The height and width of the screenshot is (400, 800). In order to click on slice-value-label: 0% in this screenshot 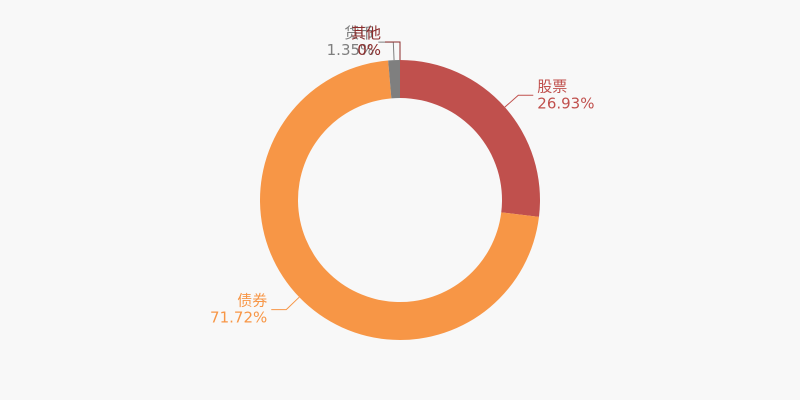, I will do `click(369, 50)`.